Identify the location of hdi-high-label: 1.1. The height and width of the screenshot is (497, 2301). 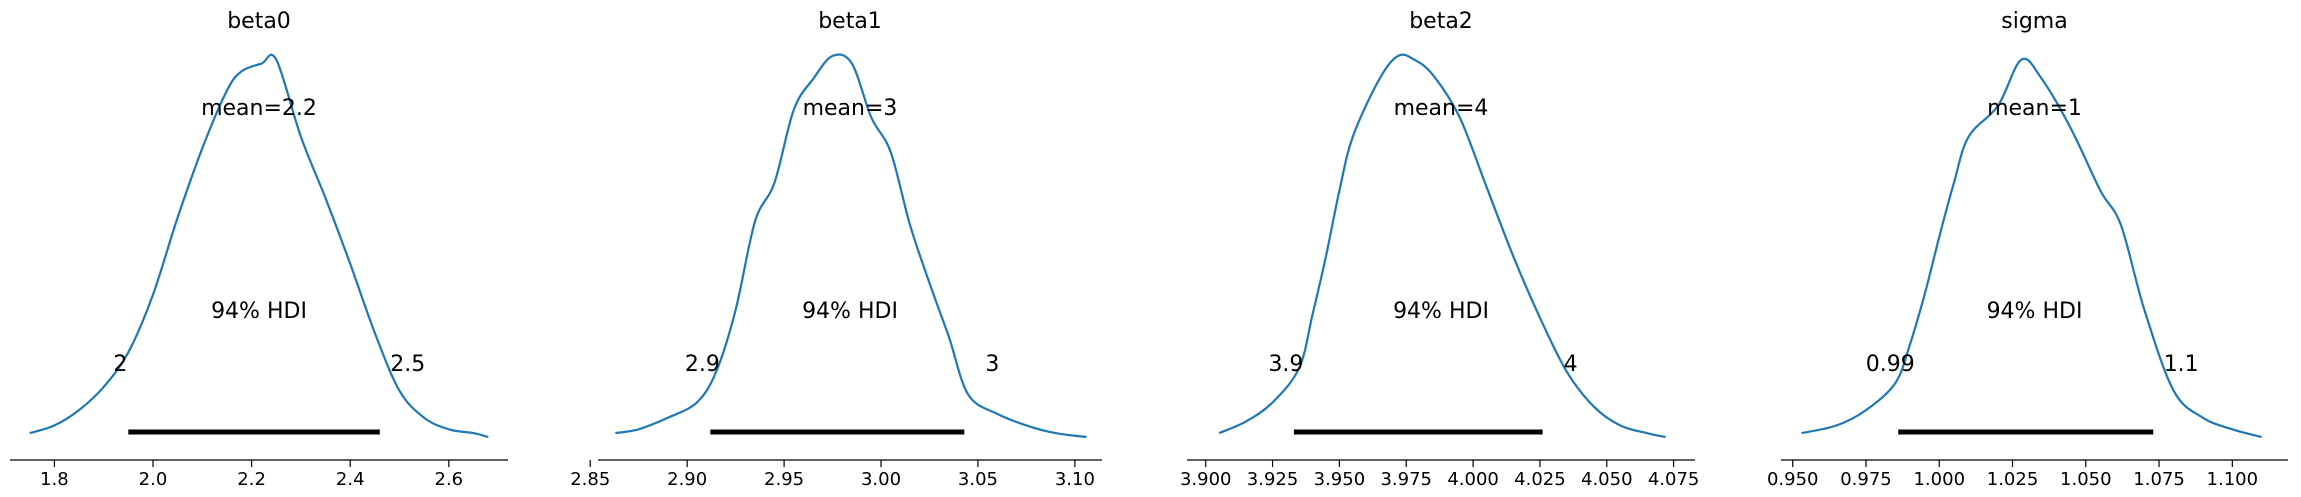
(2181, 364).